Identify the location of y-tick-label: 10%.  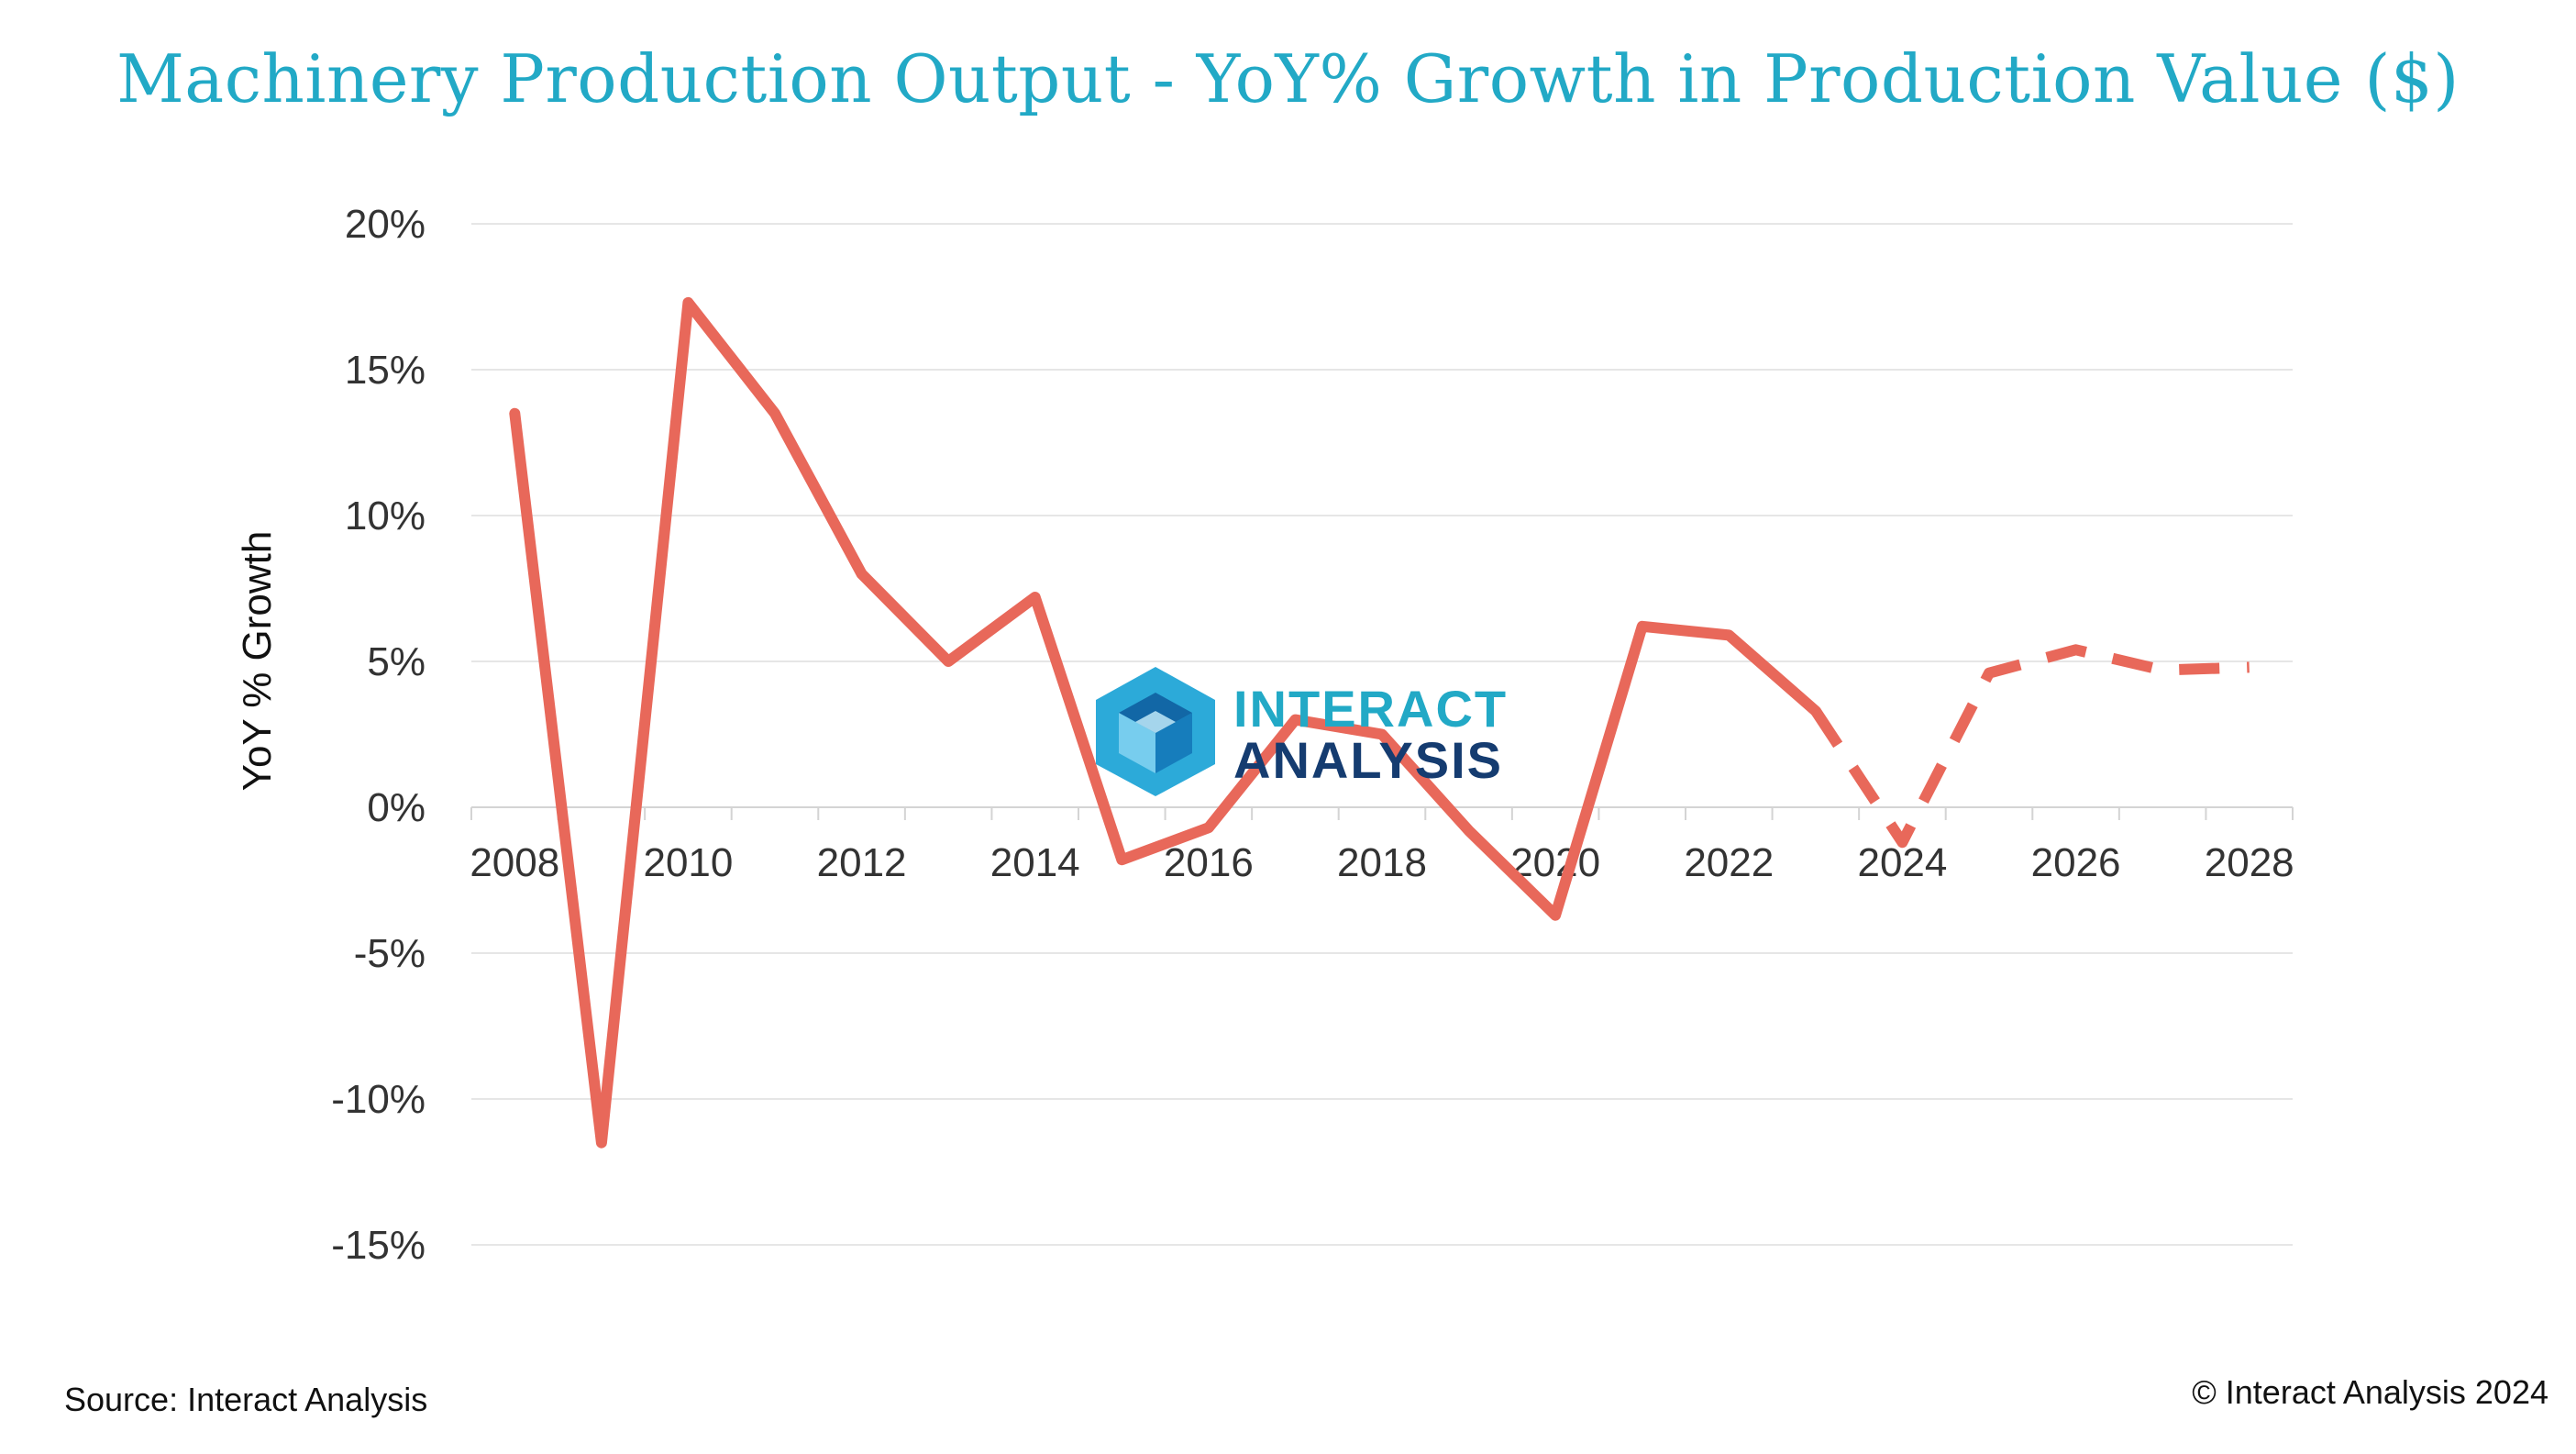
(385, 516).